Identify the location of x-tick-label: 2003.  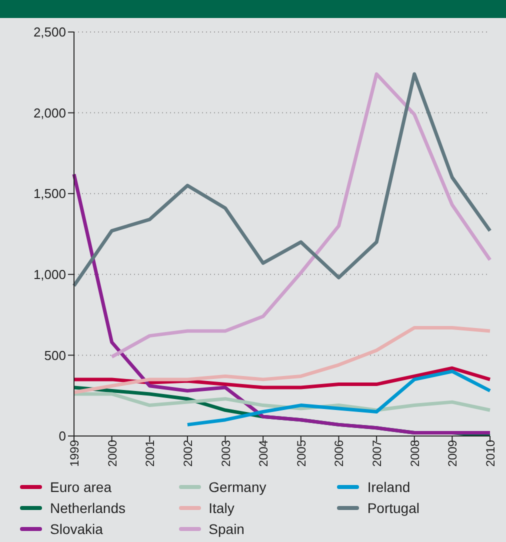
(225, 453).